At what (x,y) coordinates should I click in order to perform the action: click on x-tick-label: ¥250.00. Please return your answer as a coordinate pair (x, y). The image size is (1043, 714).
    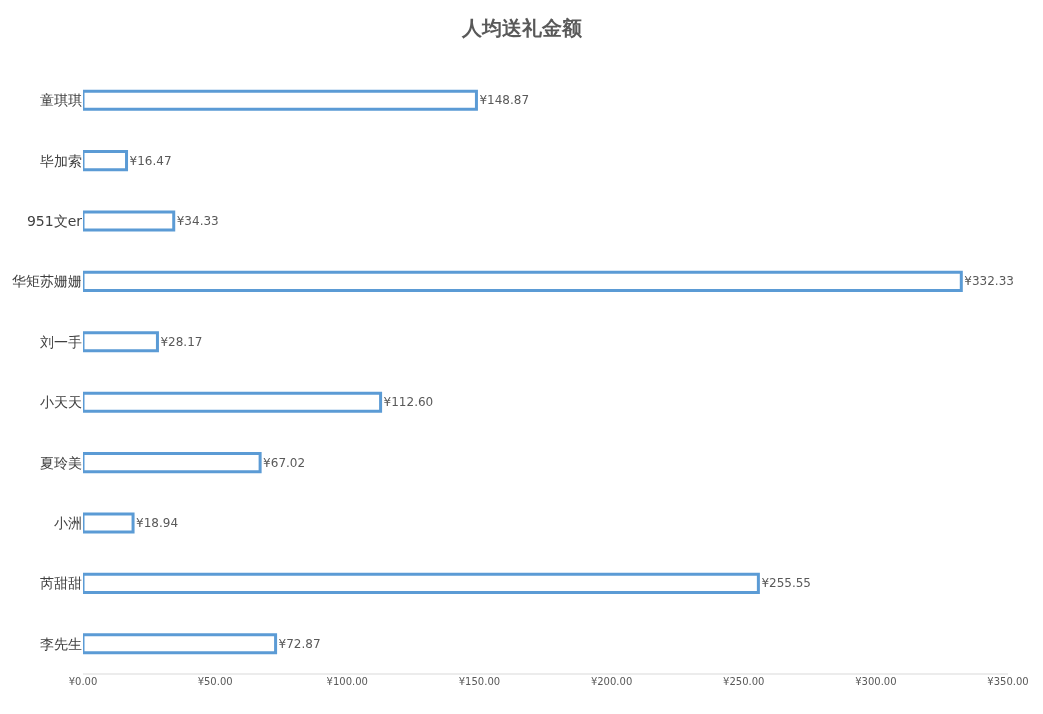
    Looking at the image, I should click on (744, 681).